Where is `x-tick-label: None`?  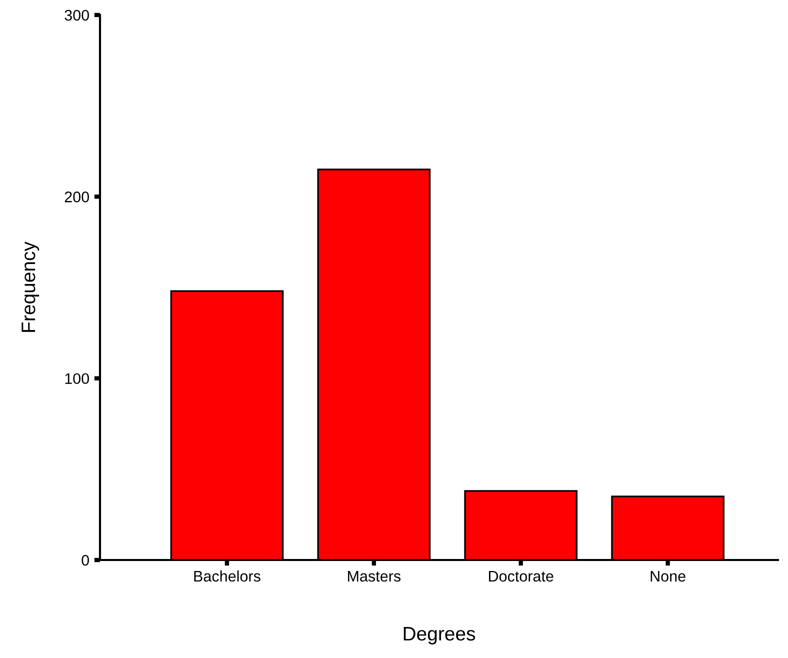
x-tick-label: None is located at coordinates (668, 576).